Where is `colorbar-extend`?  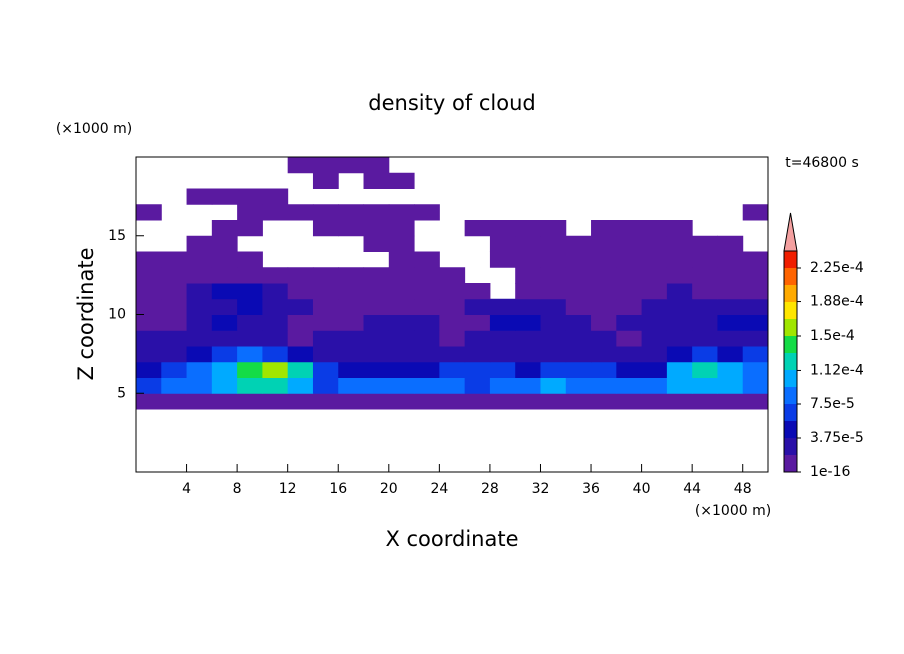 colorbar-extend is located at coordinates (790, 232).